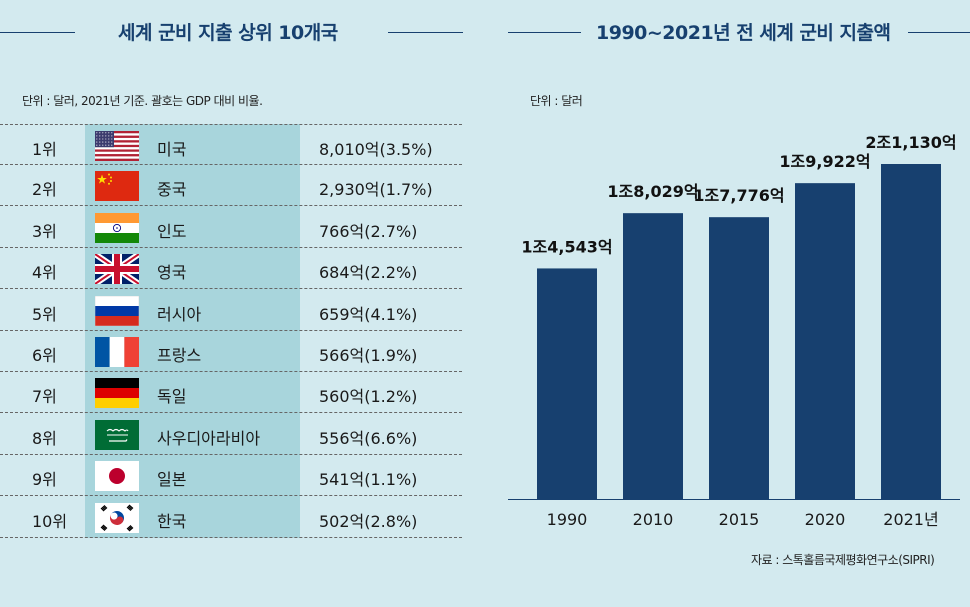 This screenshot has height=607, width=970. What do you see at coordinates (44, 314) in the screenshot?
I see `rank-label: 5위` at bounding box center [44, 314].